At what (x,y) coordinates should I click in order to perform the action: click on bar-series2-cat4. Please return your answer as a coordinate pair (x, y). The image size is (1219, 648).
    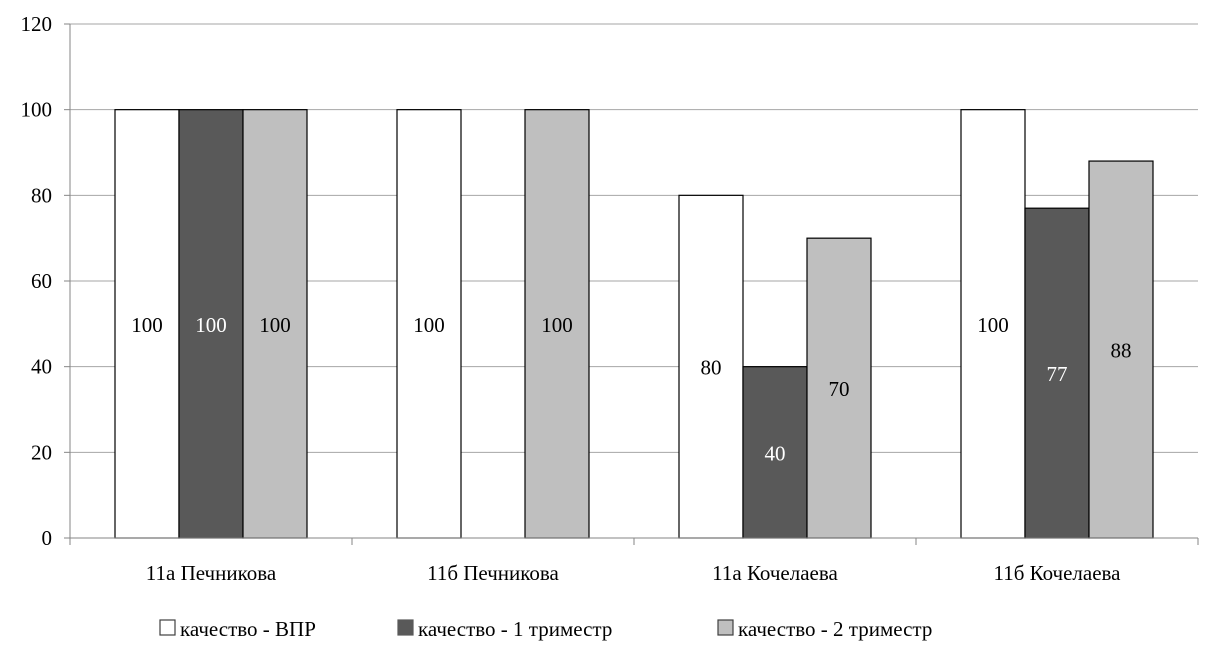
    Looking at the image, I should click on (1057, 373).